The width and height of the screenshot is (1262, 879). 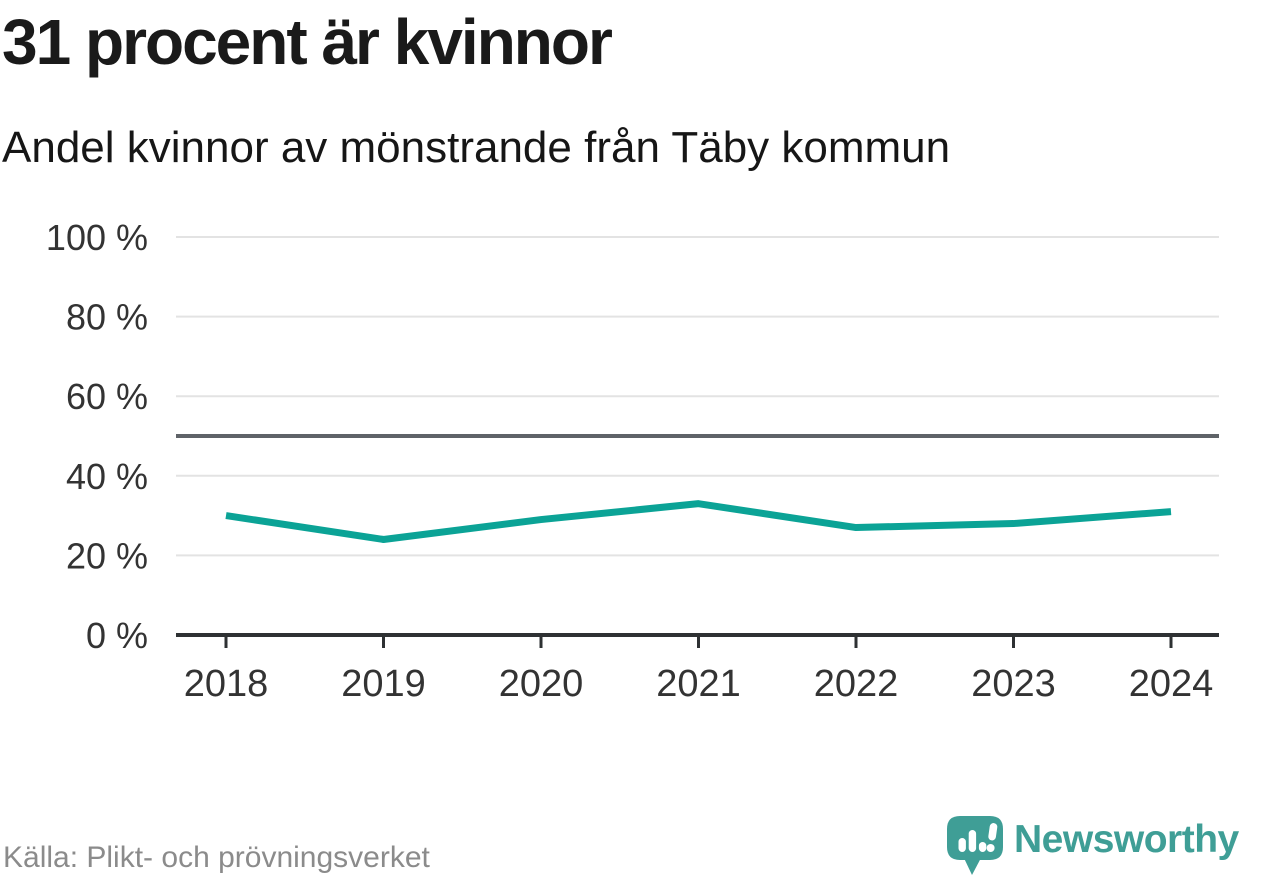 What do you see at coordinates (107, 555) in the screenshot?
I see `y-axis-tick-label: 20 %` at bounding box center [107, 555].